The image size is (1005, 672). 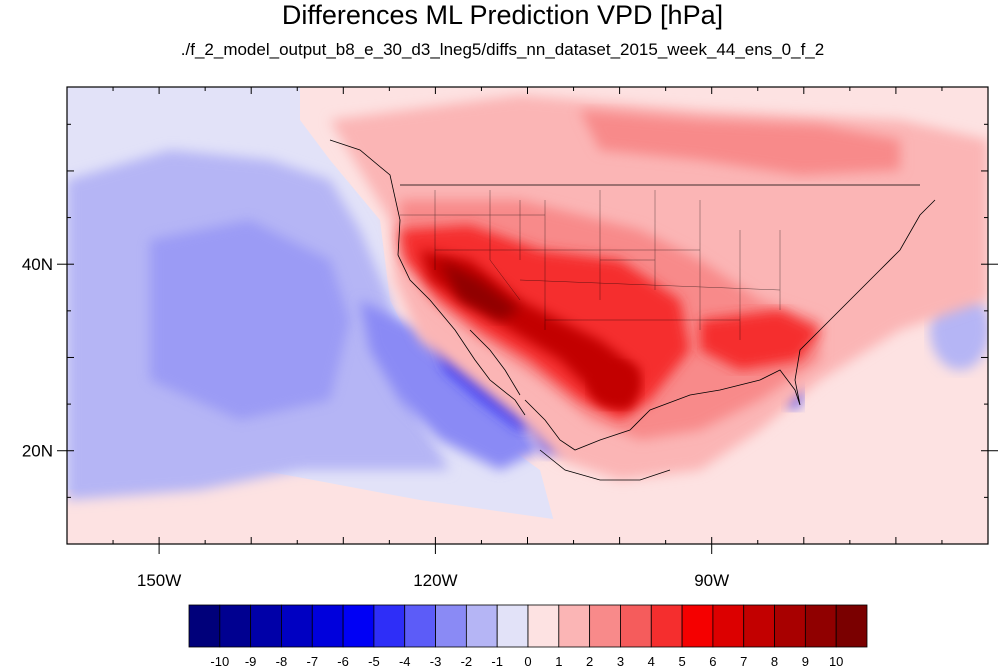 What do you see at coordinates (497, 661) in the screenshot?
I see `colorbar-label: -1` at bounding box center [497, 661].